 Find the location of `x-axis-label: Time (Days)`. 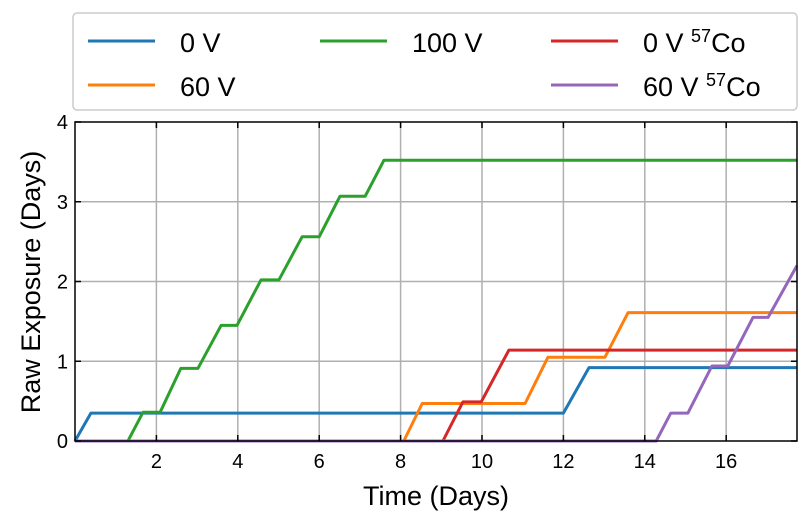

x-axis-label: Time (Days) is located at coordinates (436, 496).